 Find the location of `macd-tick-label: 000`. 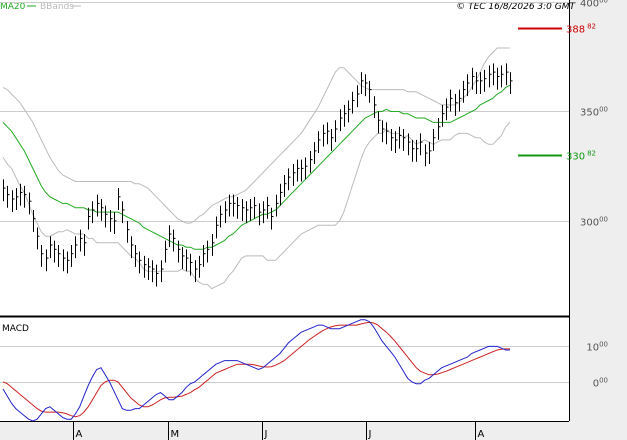

macd-tick-label: 000 is located at coordinates (600, 383).